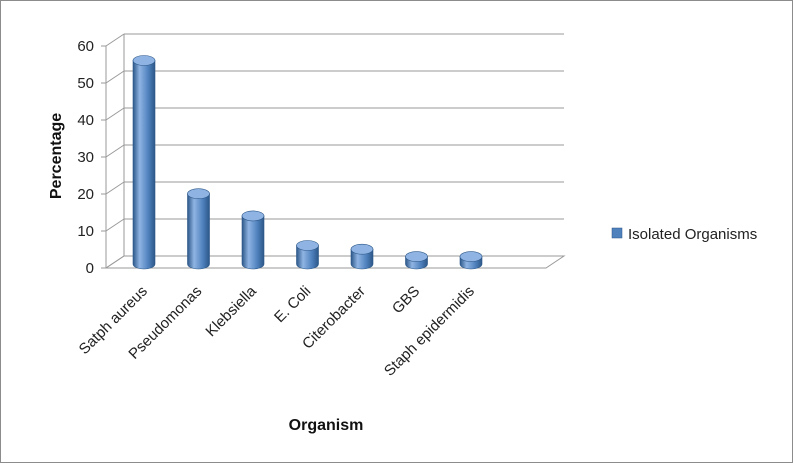 Image resolution: width=793 pixels, height=464 pixels. Describe the element at coordinates (406, 300) in the screenshot. I see `x-tick-label: GBS` at that location.